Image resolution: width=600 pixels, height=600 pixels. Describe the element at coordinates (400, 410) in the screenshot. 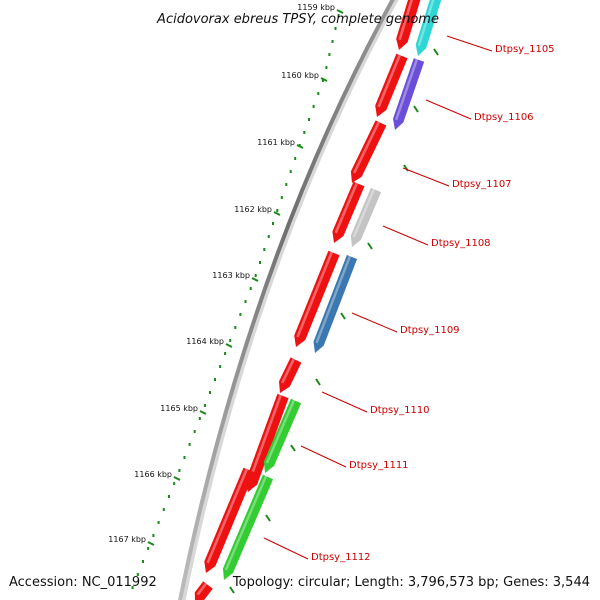

I see `gene-label: Dtpsy_1110` at that location.